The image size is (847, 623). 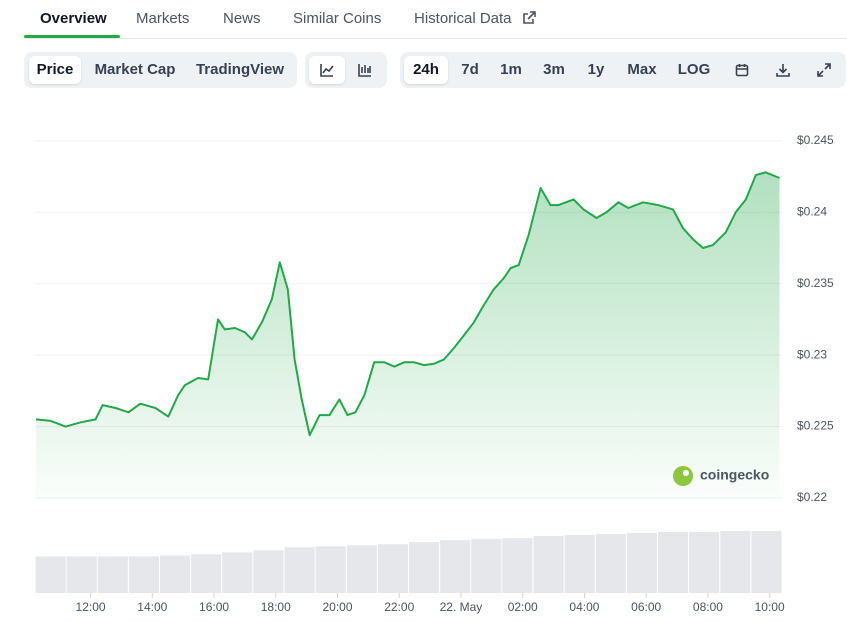 What do you see at coordinates (694, 69) in the screenshot?
I see `button: LOG` at bounding box center [694, 69].